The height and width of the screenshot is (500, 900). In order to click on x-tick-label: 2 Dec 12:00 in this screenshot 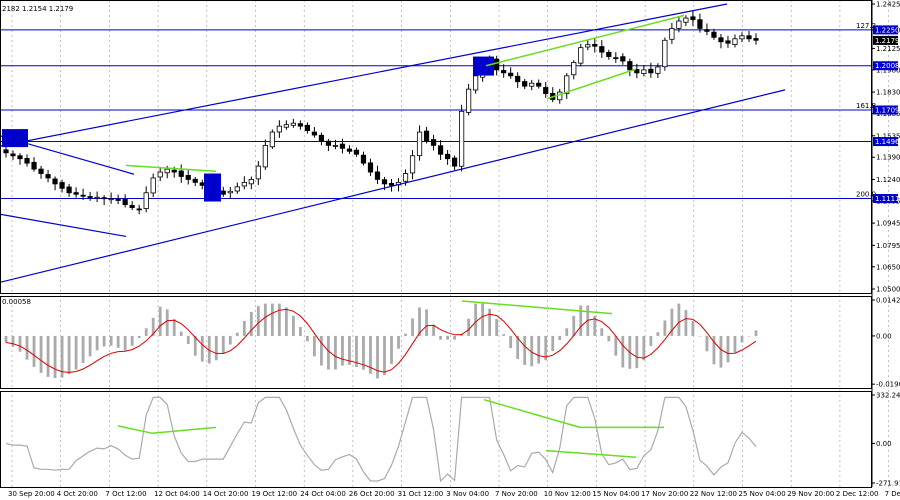, I will do `click(857, 494)`.